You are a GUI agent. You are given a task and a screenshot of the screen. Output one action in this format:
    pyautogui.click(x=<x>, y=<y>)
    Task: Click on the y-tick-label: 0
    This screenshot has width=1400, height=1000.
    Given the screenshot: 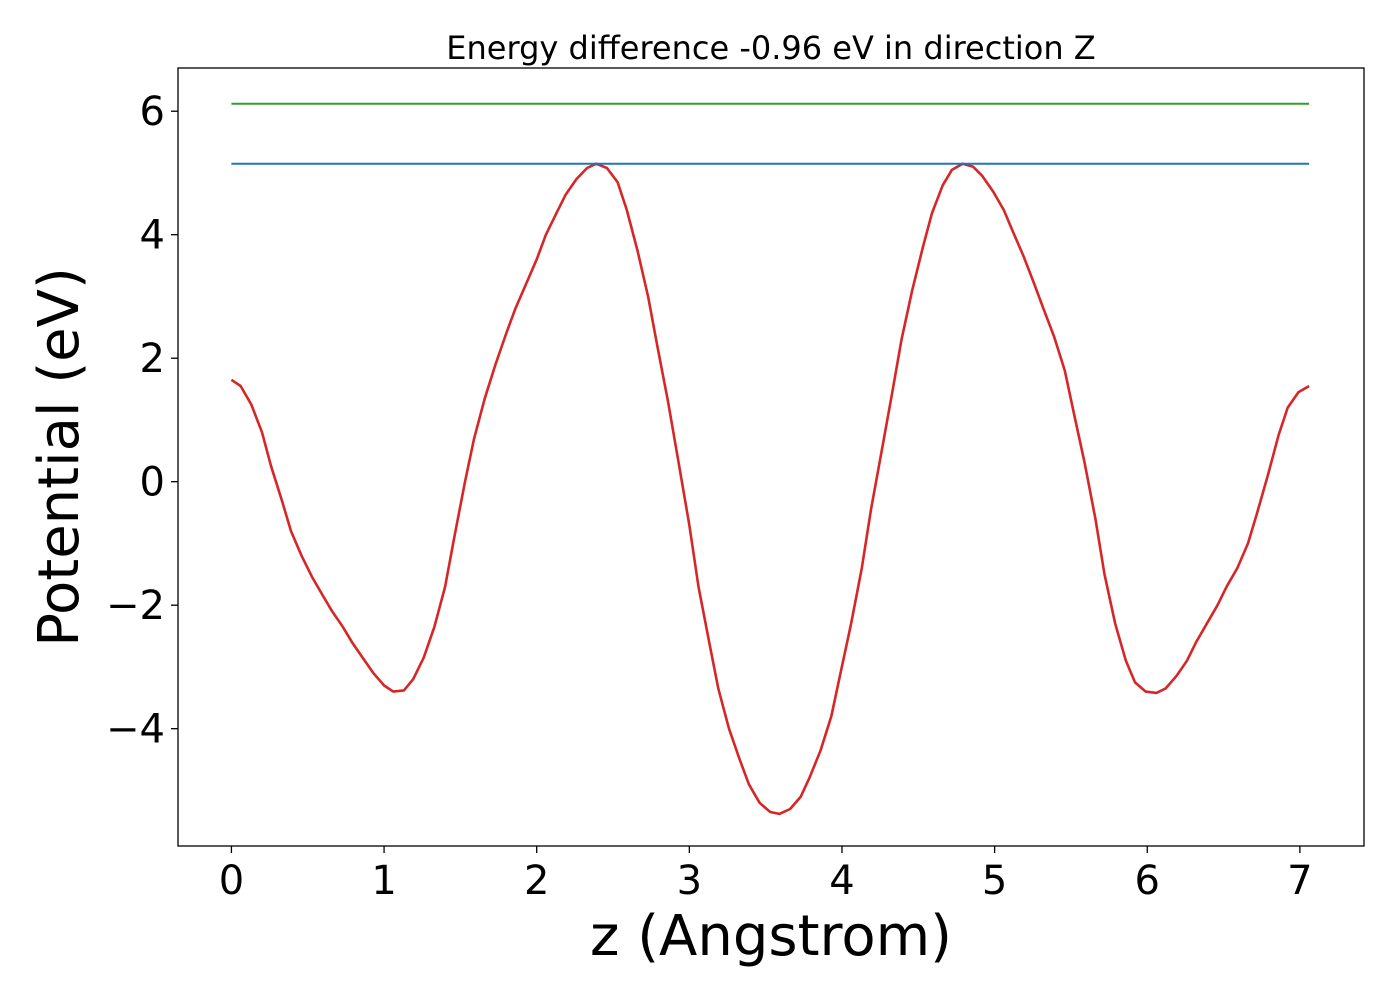 What is the action you would take?
    pyautogui.click(x=152, y=483)
    